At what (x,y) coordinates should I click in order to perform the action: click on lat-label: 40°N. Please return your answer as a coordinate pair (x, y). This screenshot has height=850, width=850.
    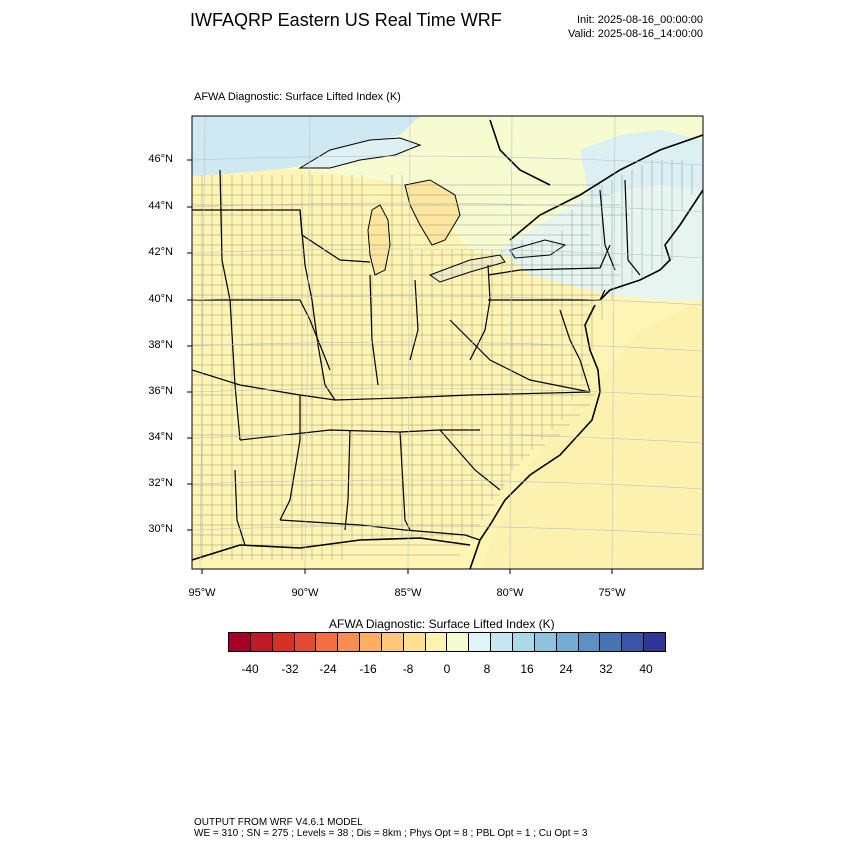
    Looking at the image, I should click on (160, 299).